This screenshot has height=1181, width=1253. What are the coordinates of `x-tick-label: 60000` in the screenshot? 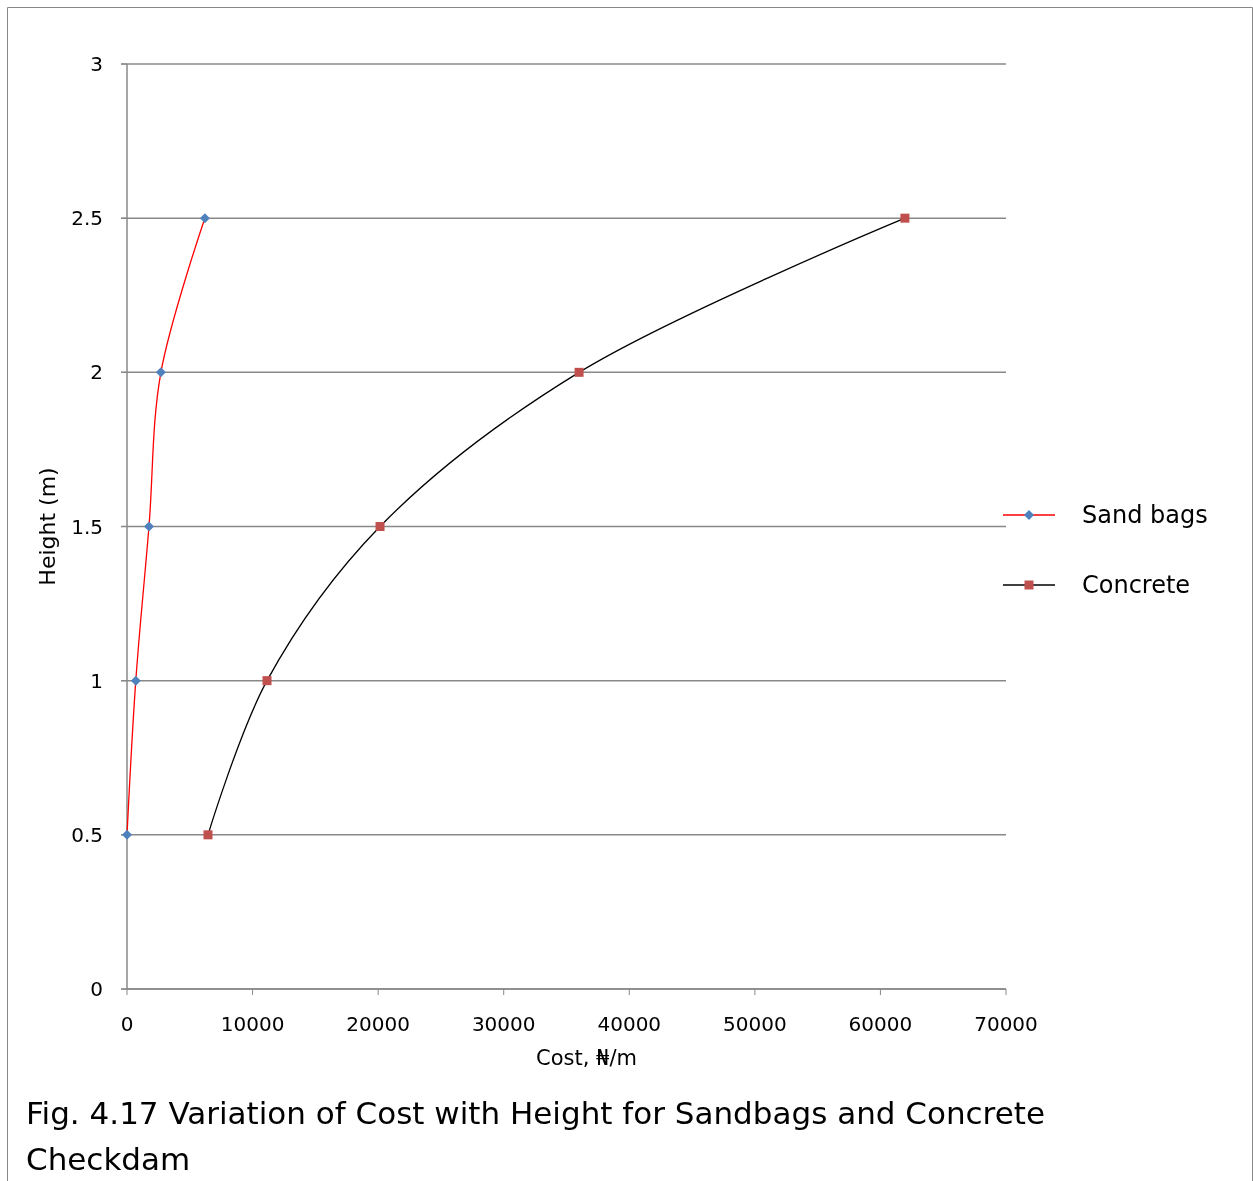 It's located at (880, 1024).